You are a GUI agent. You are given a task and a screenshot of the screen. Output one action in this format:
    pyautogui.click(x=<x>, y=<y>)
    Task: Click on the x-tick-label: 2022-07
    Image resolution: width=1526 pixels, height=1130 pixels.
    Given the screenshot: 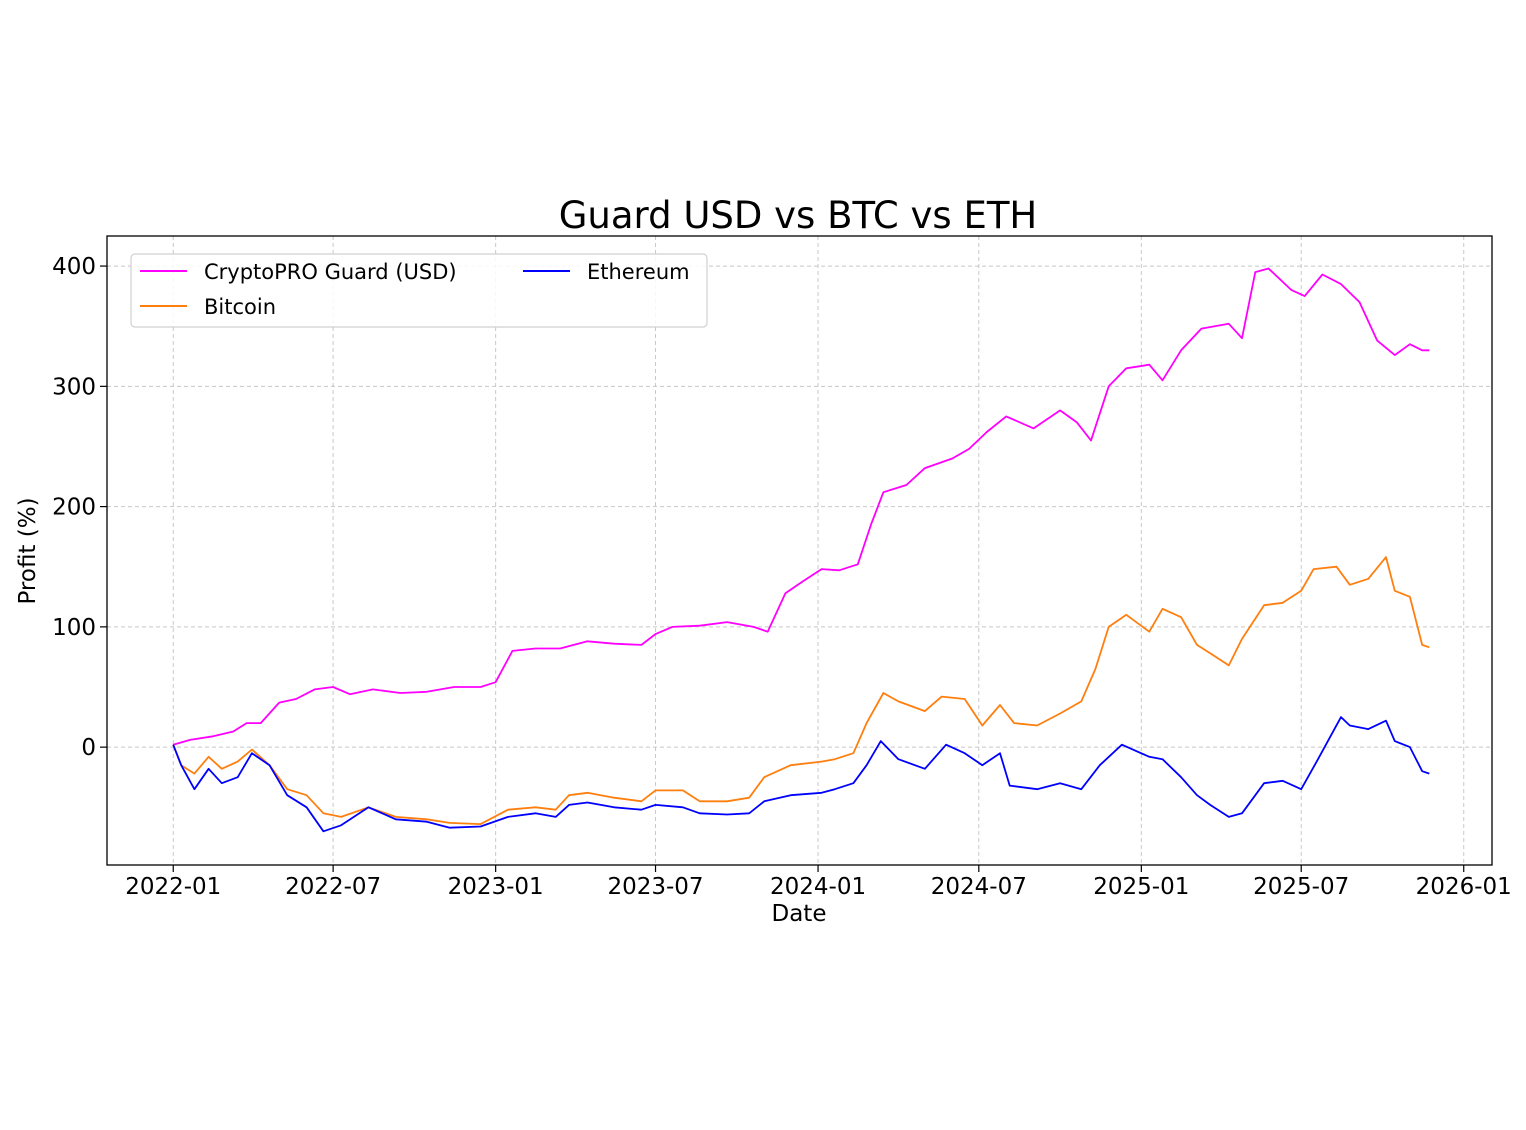 What is the action you would take?
    pyautogui.click(x=333, y=887)
    